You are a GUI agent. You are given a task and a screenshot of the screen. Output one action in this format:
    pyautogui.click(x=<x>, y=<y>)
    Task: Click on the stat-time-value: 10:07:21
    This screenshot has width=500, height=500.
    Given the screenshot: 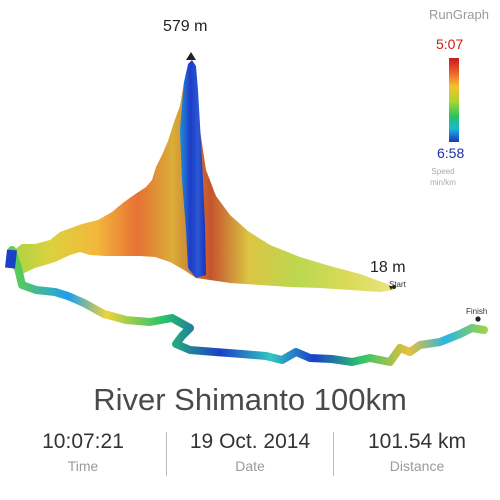 What is the action you would take?
    pyautogui.click(x=83, y=441)
    